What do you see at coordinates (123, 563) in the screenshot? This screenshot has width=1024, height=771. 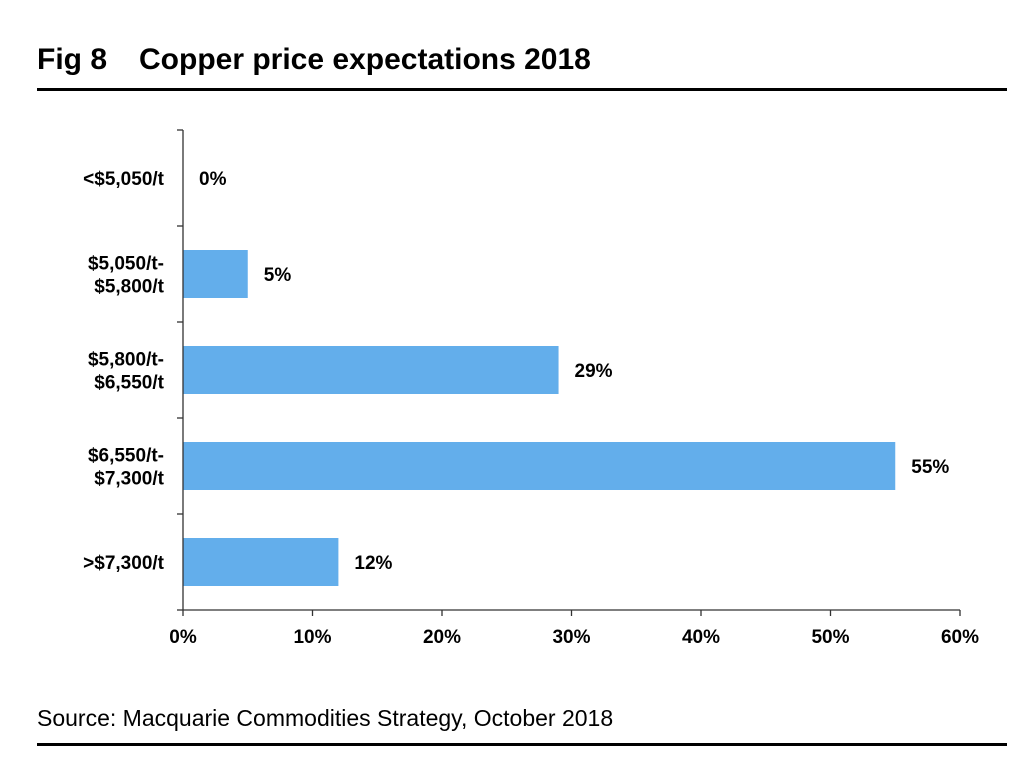 I see `category-label: >$7,300/t` at bounding box center [123, 563].